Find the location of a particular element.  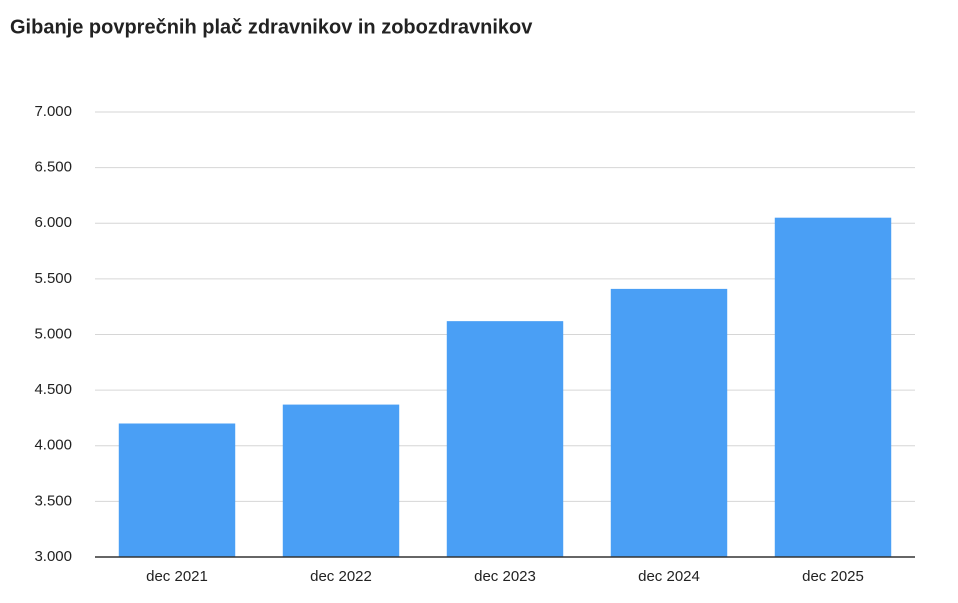

x-tick-label: dec 2024 is located at coordinates (669, 576).